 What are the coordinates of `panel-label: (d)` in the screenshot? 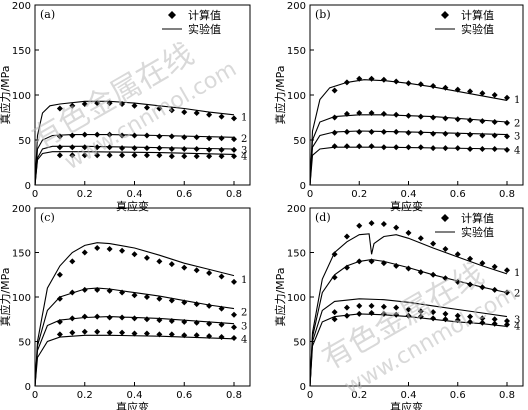 It's located at (323, 217).